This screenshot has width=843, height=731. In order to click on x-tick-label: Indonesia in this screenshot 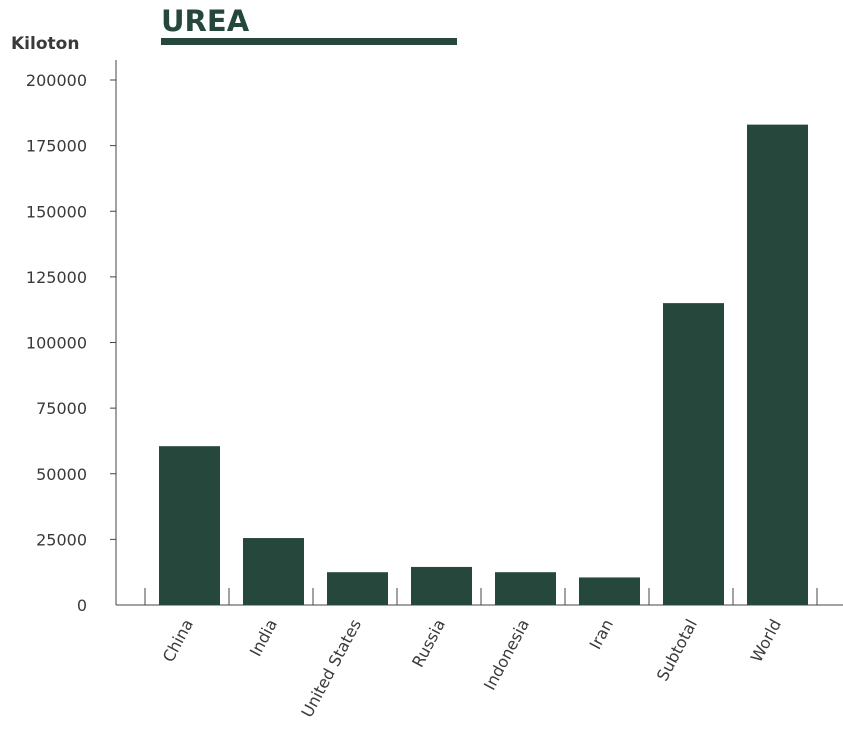, I will do `click(506, 654)`.